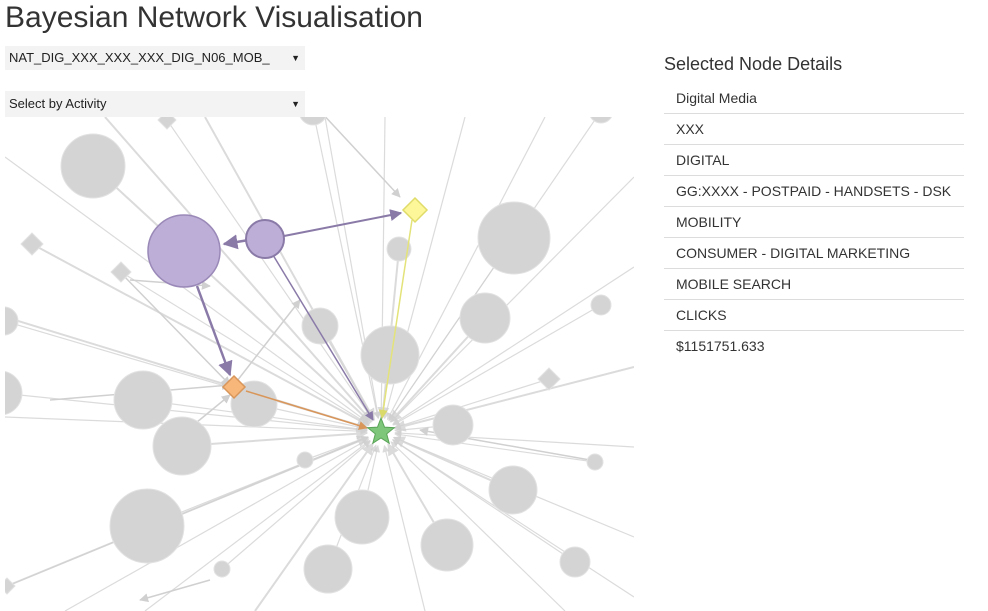 This screenshot has width=988, height=611. What do you see at coordinates (265, 239) in the screenshot?
I see `parent-node-small` at bounding box center [265, 239].